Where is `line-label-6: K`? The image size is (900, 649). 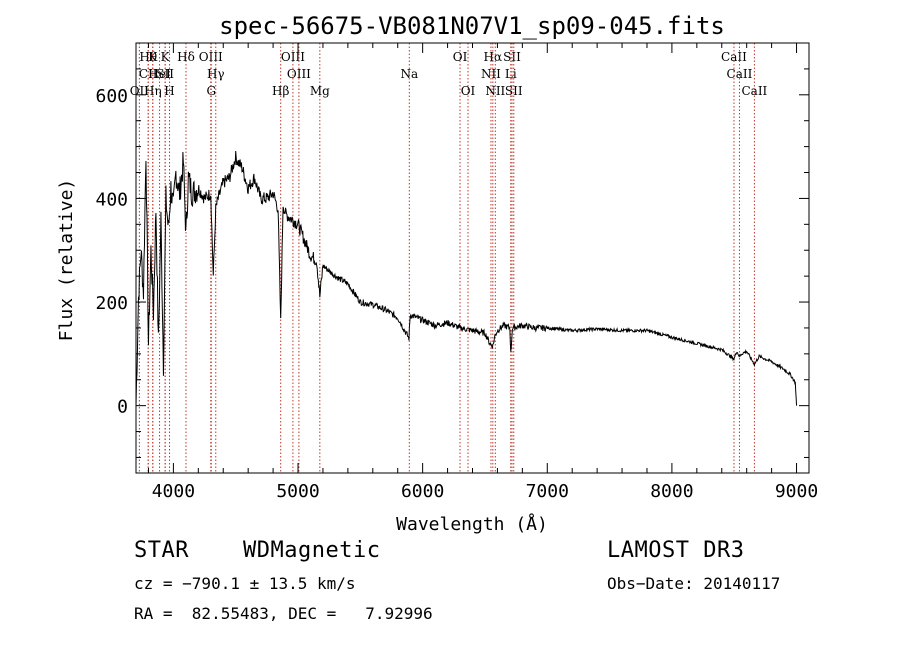
line-label-6: K is located at coordinates (166, 57).